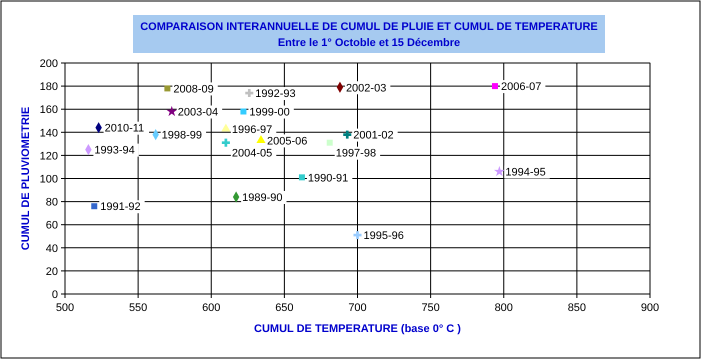 The width and height of the screenshot is (701, 359). What do you see at coordinates (65, 308) in the screenshot?
I see `x-tick-label: 500` at bounding box center [65, 308].